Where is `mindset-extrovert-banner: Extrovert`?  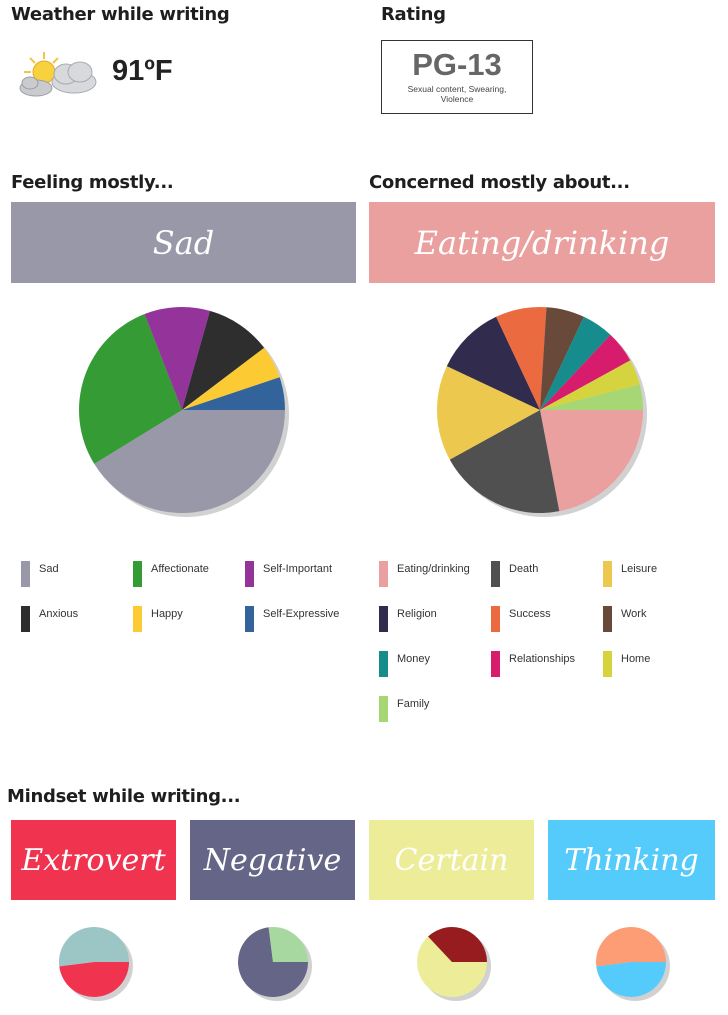 mindset-extrovert-banner: Extrovert is located at coordinates (93, 860).